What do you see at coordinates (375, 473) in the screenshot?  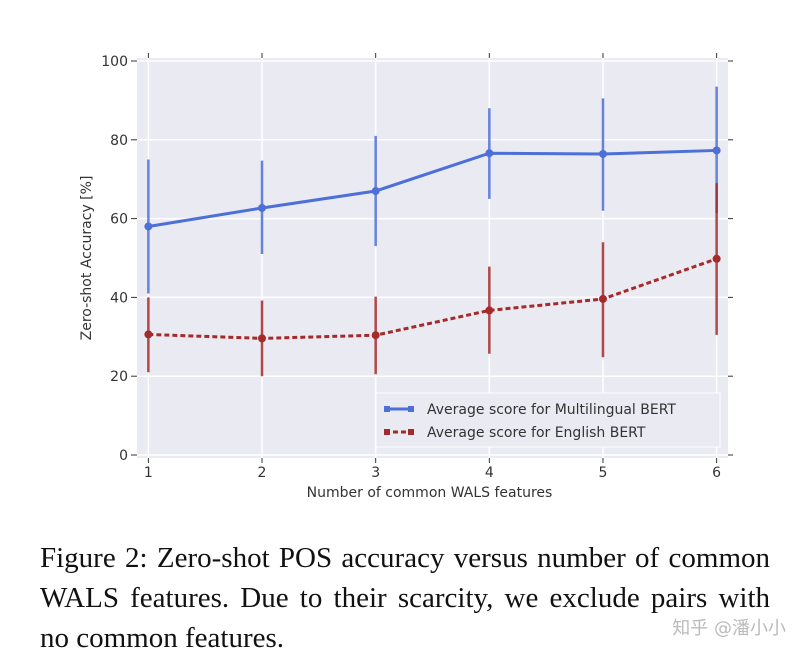 I see `x-tick-label: 3` at bounding box center [375, 473].